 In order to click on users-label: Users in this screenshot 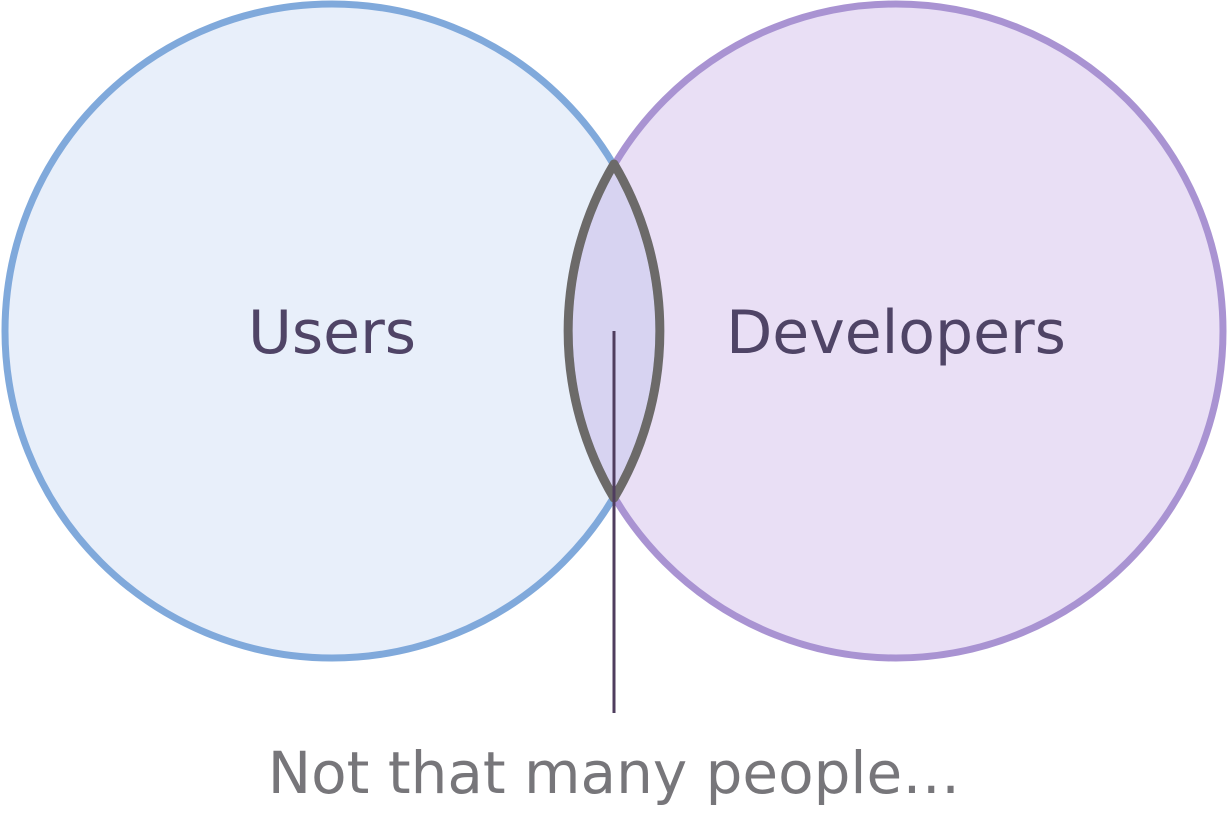, I will do `click(332, 333)`.